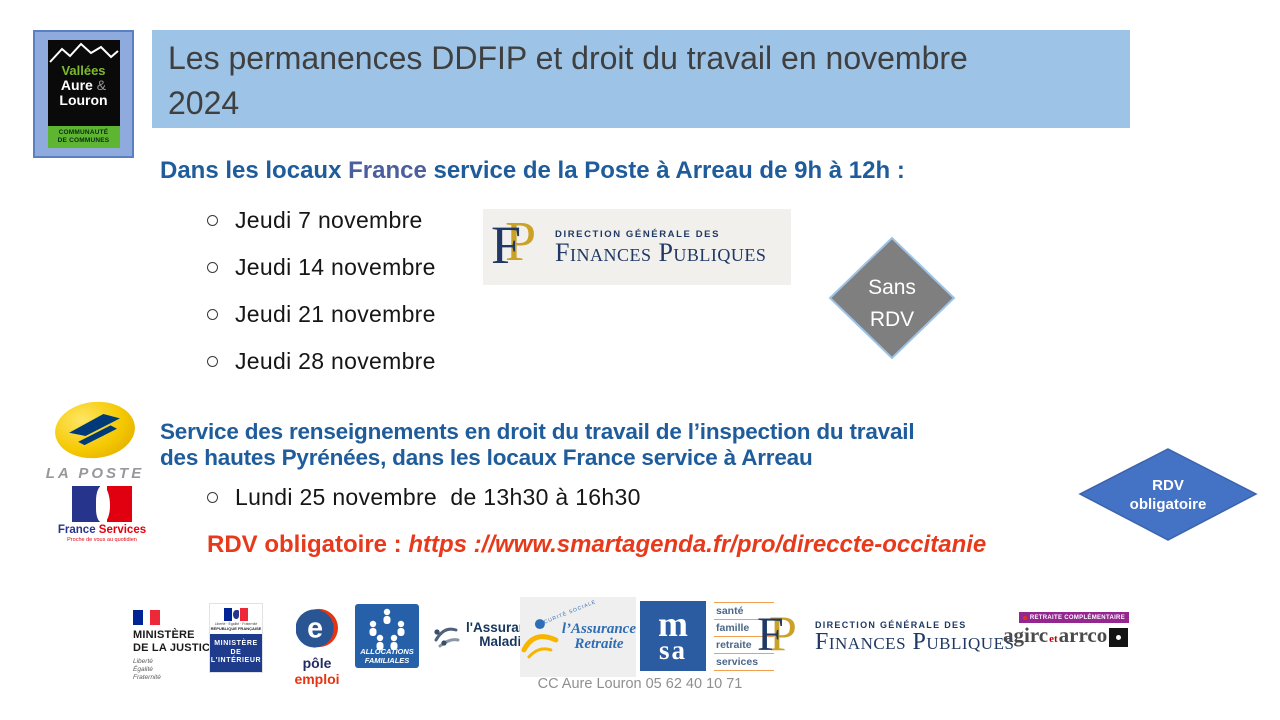  What do you see at coordinates (236, 653) in the screenshot?
I see `interieur-name: MINISTÈRE DE L'INTÉRIEUR` at bounding box center [236, 653].